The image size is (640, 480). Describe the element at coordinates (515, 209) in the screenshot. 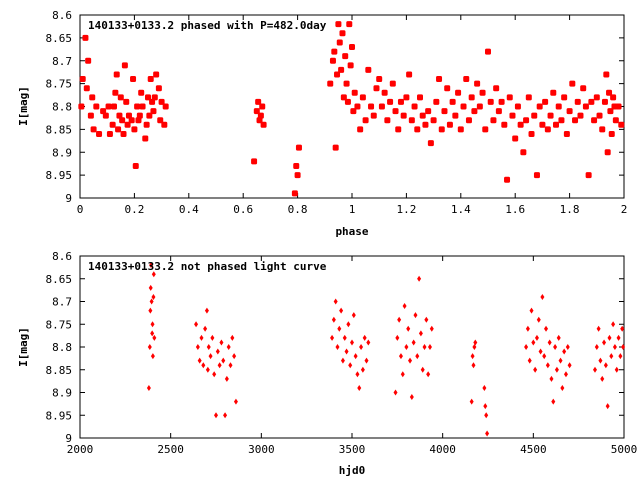

I see `phased-x-tick-label: 1.6` at that location.